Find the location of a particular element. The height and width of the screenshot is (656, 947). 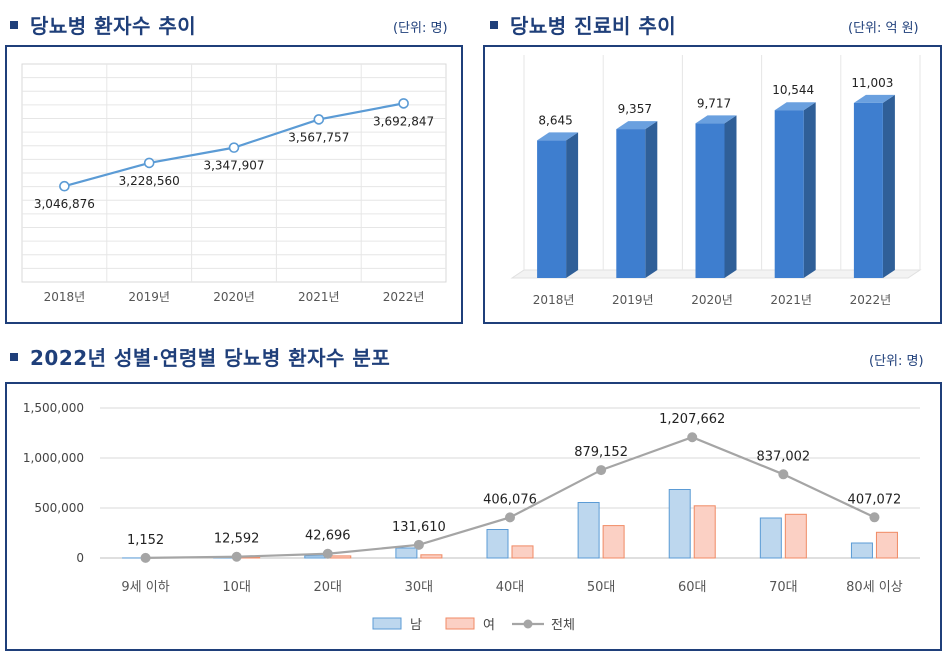

legend-swatch-male is located at coordinates (387, 623).